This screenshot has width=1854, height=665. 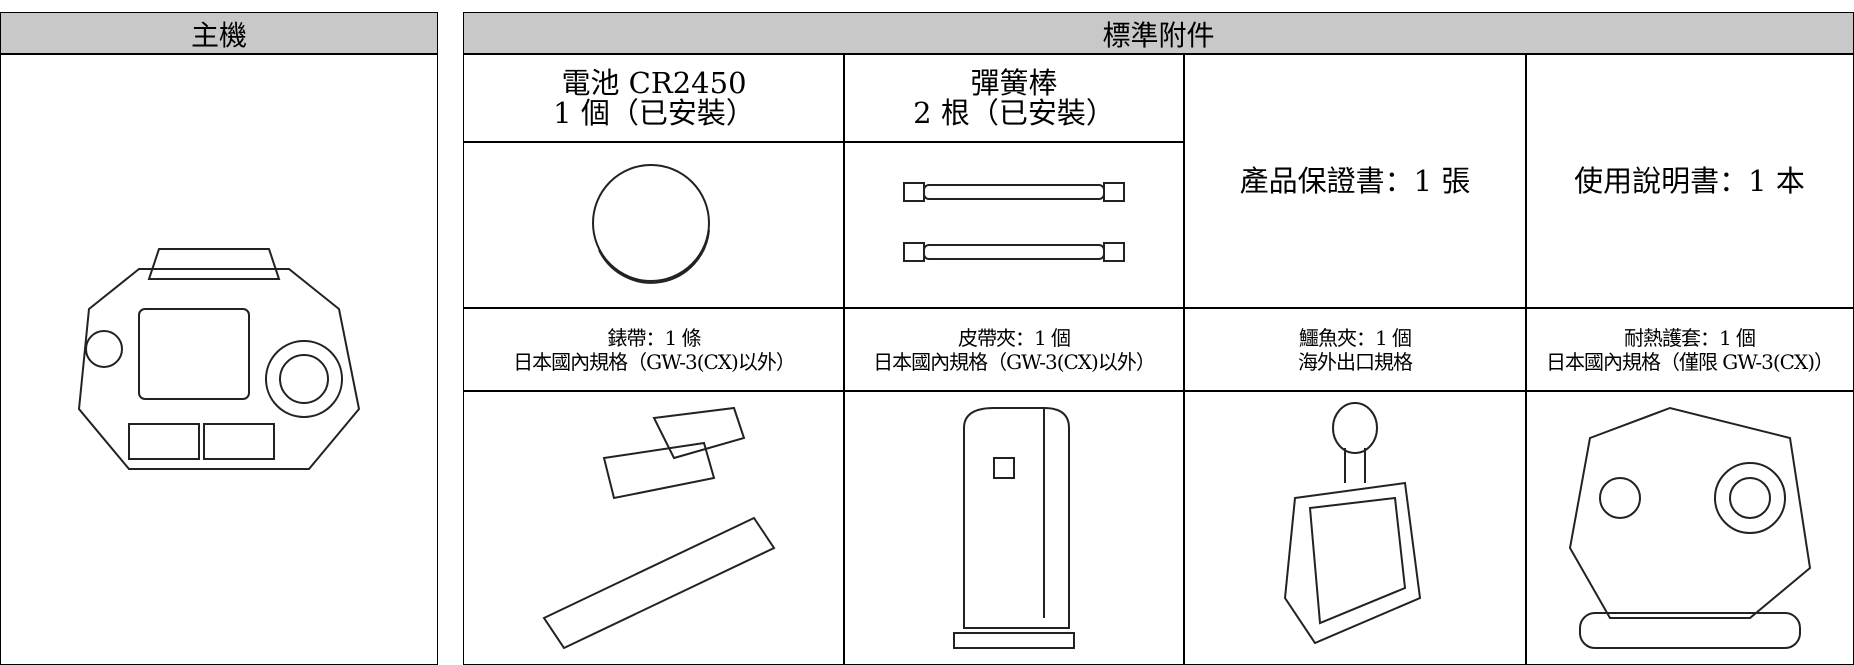 I want to click on item-name: 產品保證書：1 張, so click(x=1355, y=180).